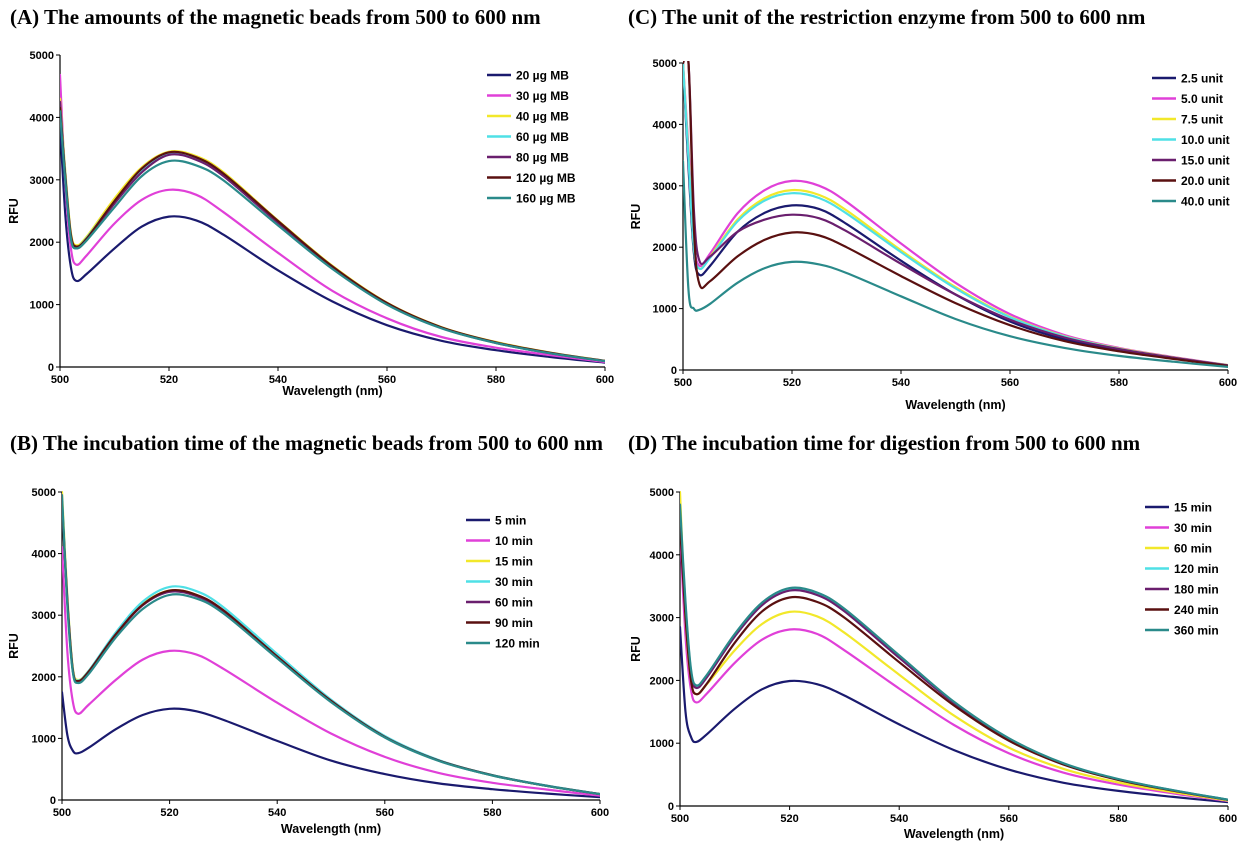 This screenshot has height=847, width=1244. What do you see at coordinates (542, 117) in the screenshot?
I see `legend-label: 40 µg MB` at bounding box center [542, 117].